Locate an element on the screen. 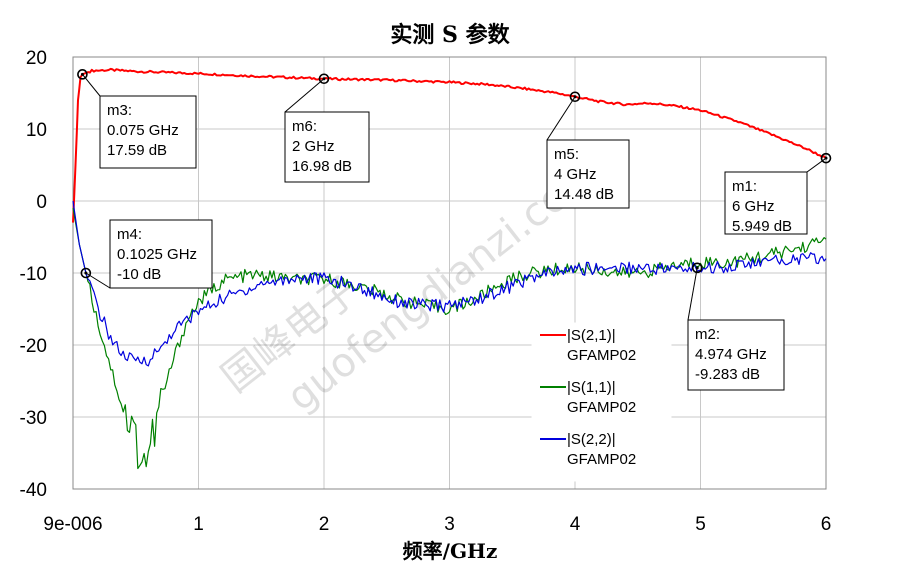  marker-label: 14.48 dB is located at coordinates (584, 194).